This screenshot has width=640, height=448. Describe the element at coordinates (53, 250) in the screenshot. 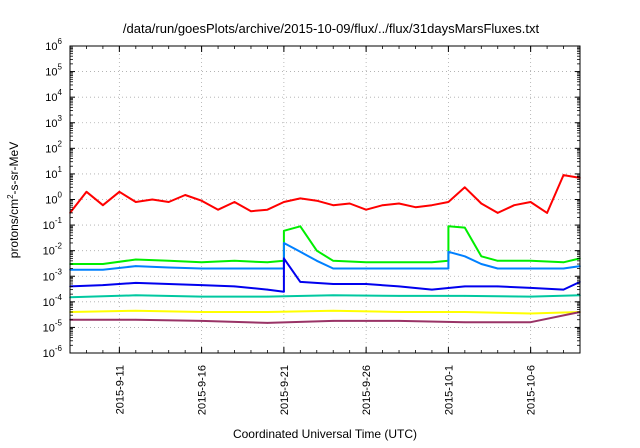

I see `y-tick-label: 10⁻²` at that location.